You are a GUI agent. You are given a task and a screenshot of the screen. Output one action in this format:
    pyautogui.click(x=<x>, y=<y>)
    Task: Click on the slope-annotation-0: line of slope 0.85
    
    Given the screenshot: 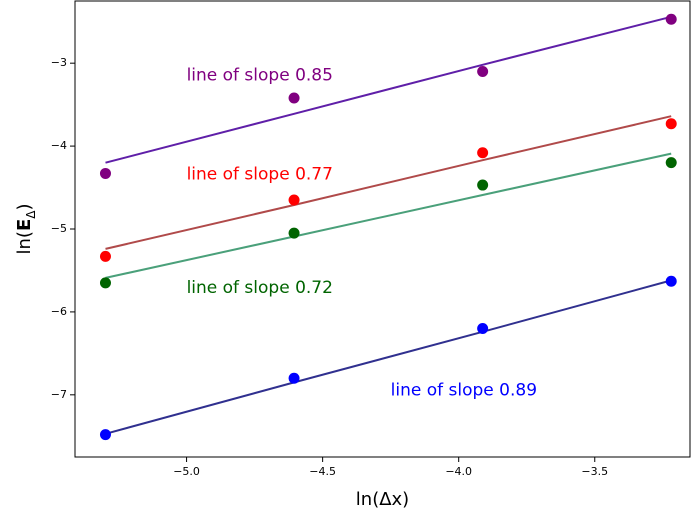 What is the action you would take?
    pyautogui.click(x=260, y=76)
    